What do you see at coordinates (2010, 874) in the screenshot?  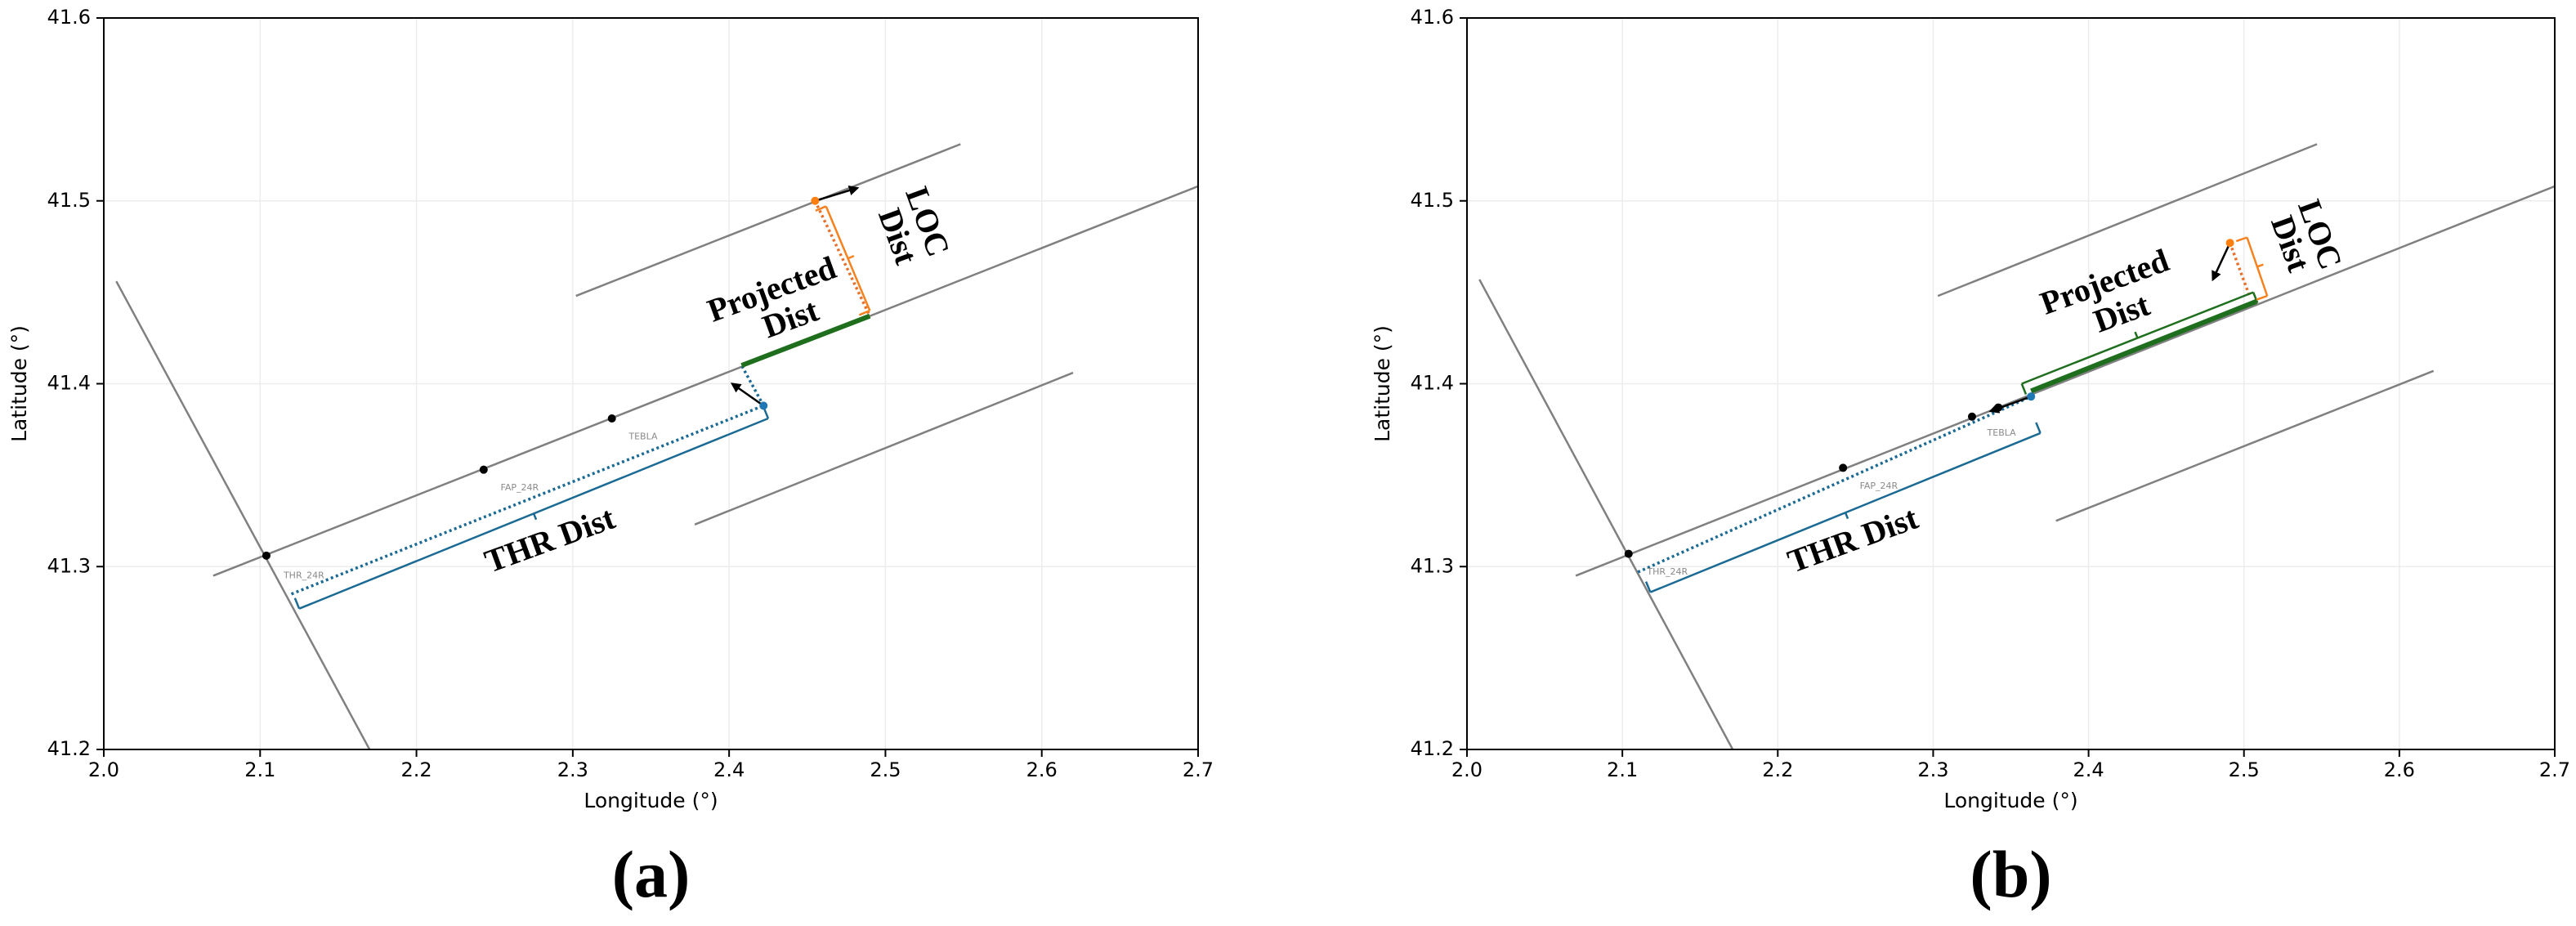 I see `caption: (b)` at bounding box center [2010, 874].